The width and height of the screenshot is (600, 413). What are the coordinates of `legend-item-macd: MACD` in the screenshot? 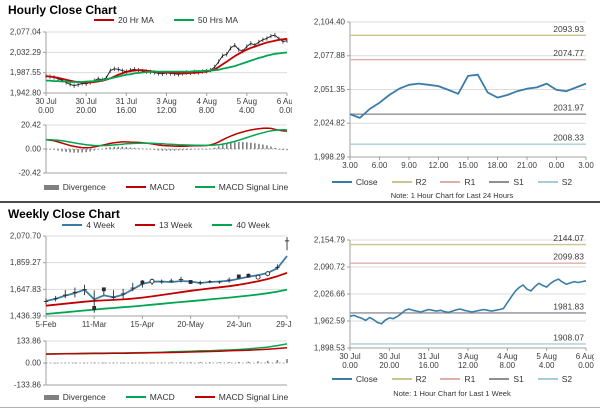 It's located at (150, 397).